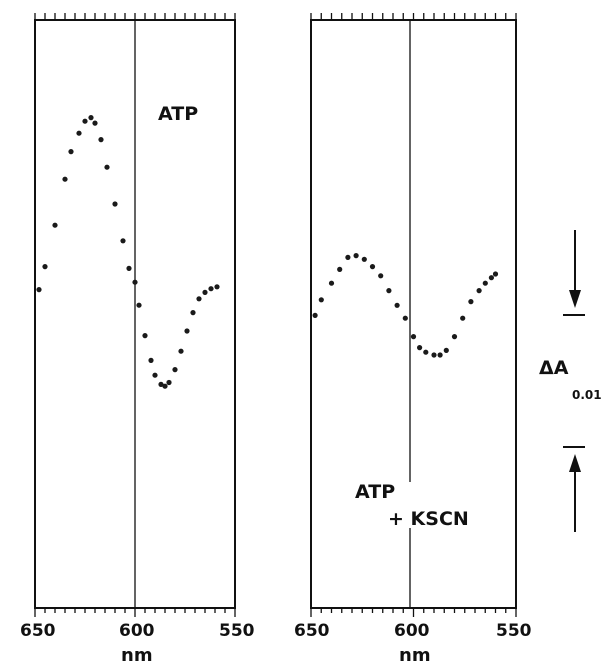 The height and width of the screenshot is (667, 607). Describe the element at coordinates (38, 631) in the screenshot. I see `left-panel-tick-label-650: 650` at that location.